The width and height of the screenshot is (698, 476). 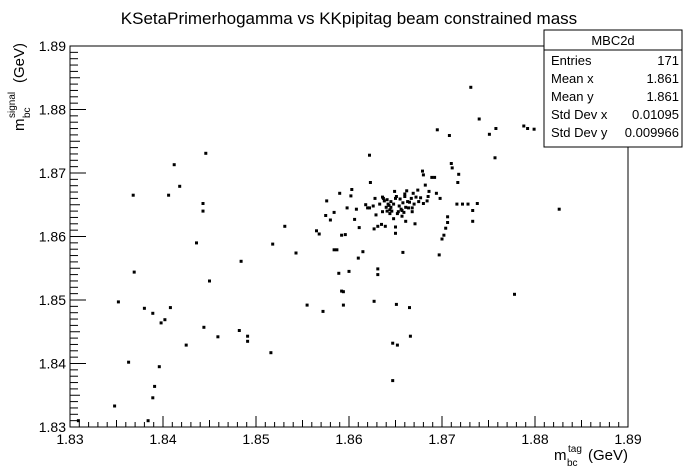 What do you see at coordinates (27, 112) in the screenshot?
I see `y-axis-label-sub: bc` at bounding box center [27, 112].